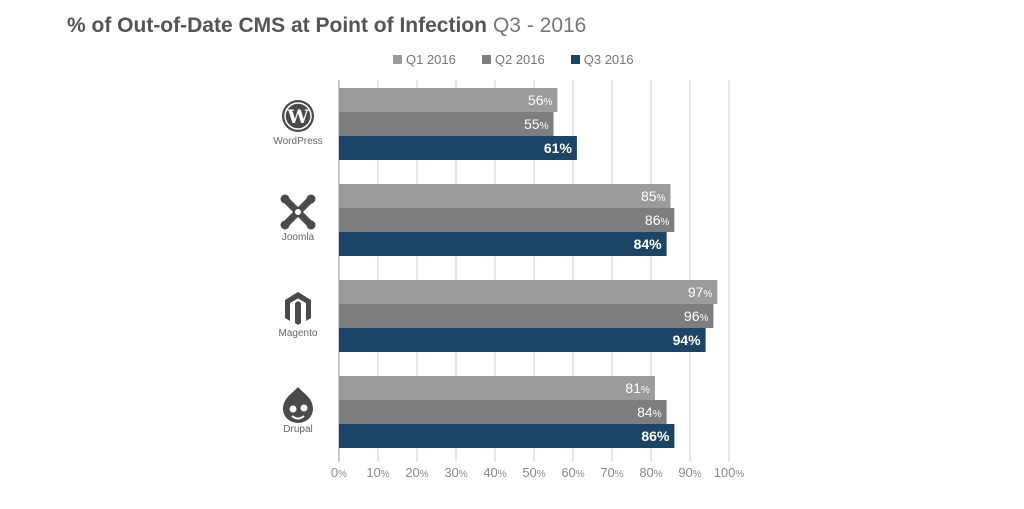 The height and width of the screenshot is (509, 1024). Describe the element at coordinates (377, 472) in the screenshot. I see `x-tick-label: 10%` at that location.